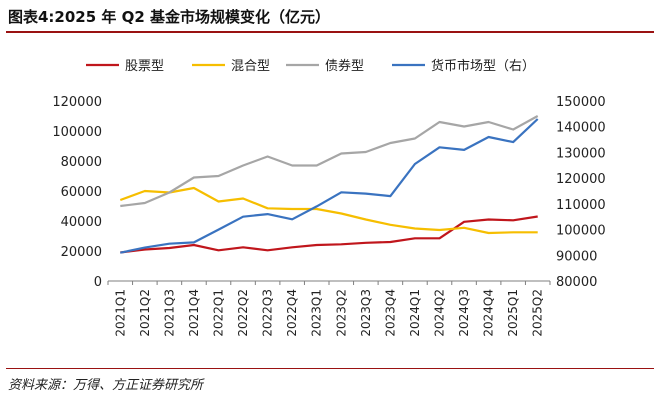  I want to click on x-tick-label: 2023Q2, so click(341, 313).